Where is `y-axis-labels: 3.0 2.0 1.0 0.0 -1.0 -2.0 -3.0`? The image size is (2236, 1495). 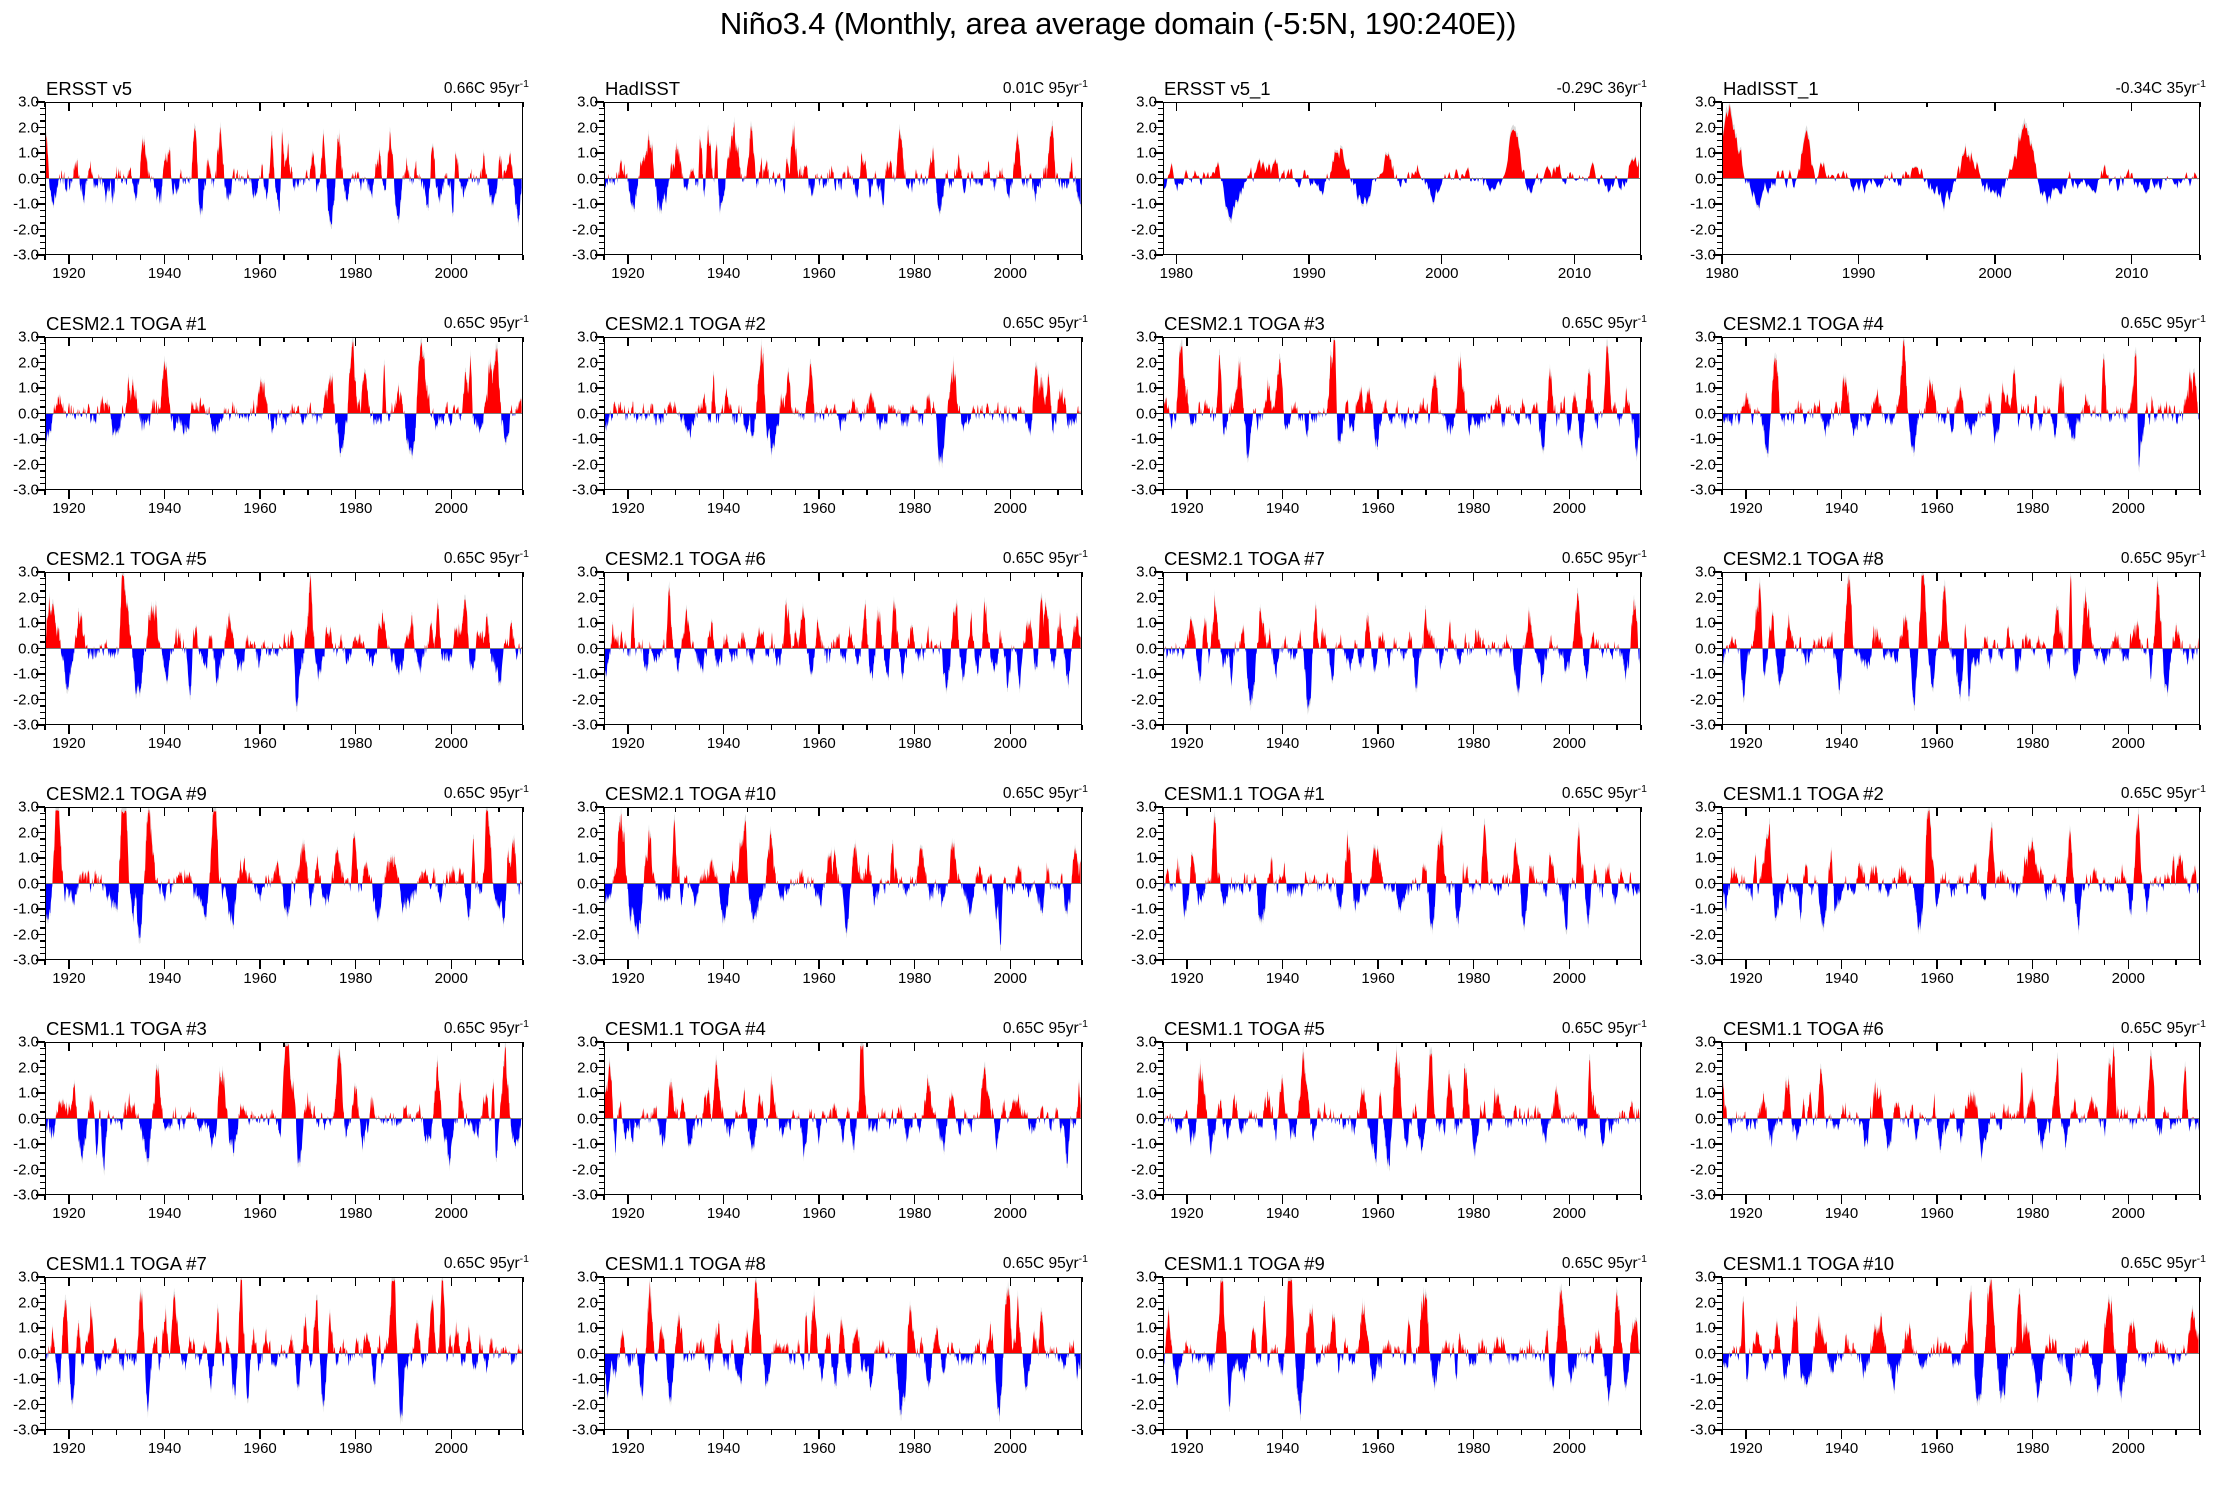 y-axis-labels: 3.0 2.0 1.0 0.0 -1.0 -2.0 -3.0 is located at coordinates (580, 1354).